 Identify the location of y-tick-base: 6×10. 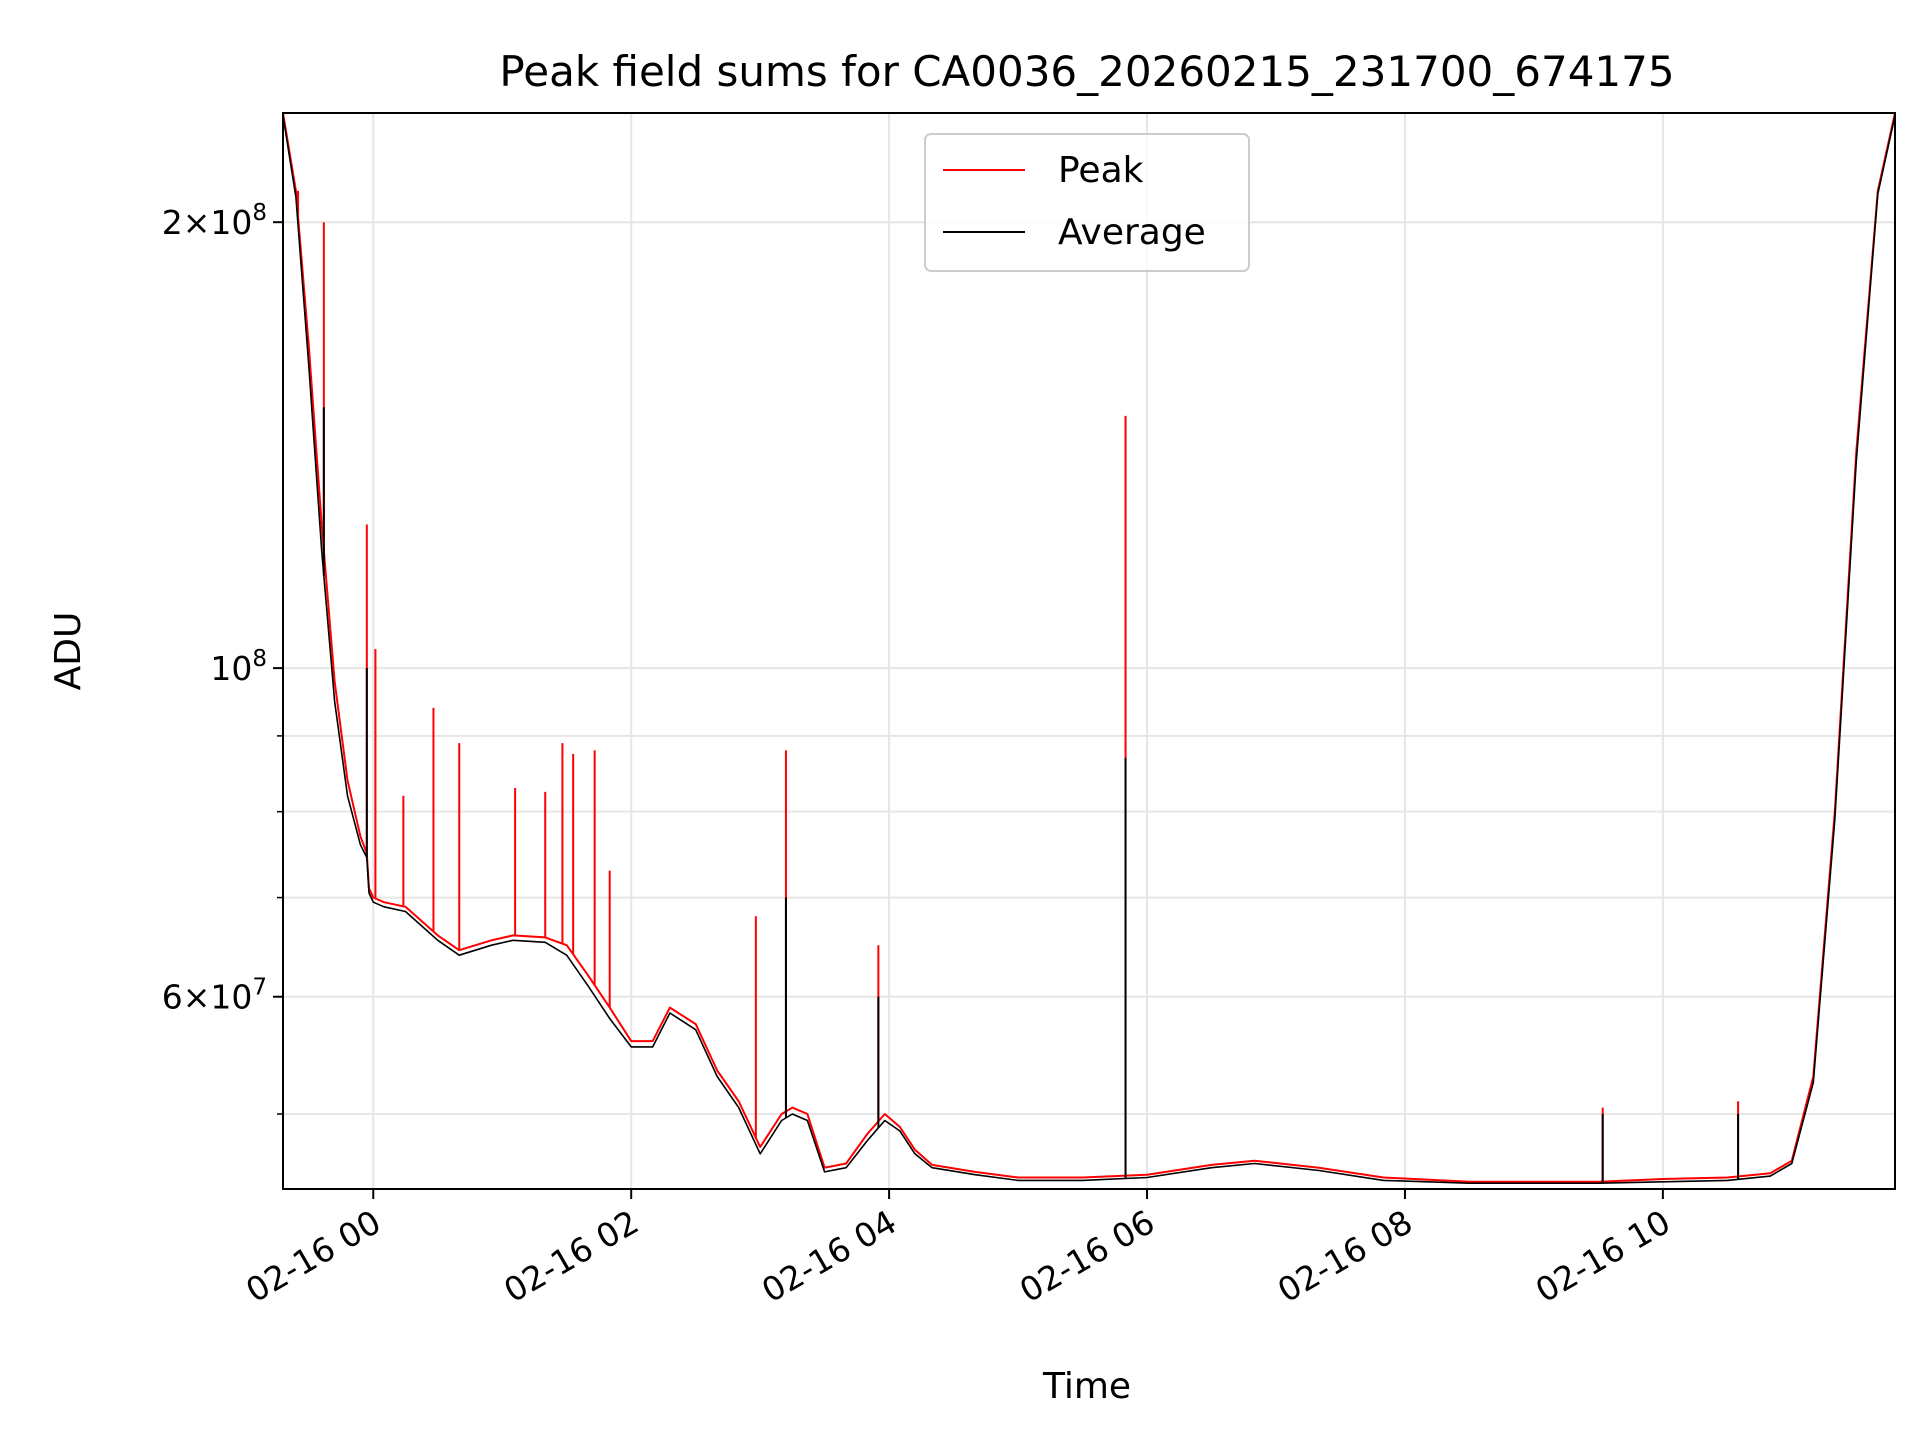
(207, 997).